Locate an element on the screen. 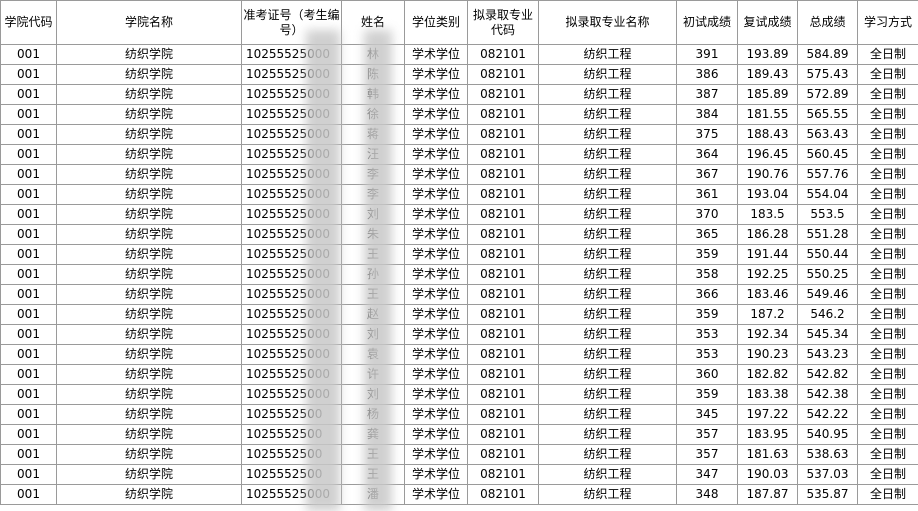 The image size is (918, 511). table-cell: 384 is located at coordinates (707, 114).